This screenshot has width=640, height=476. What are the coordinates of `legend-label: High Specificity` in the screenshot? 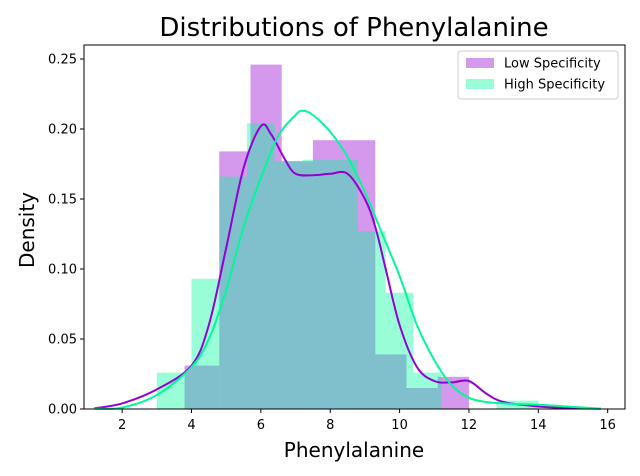 It's located at (554, 85).